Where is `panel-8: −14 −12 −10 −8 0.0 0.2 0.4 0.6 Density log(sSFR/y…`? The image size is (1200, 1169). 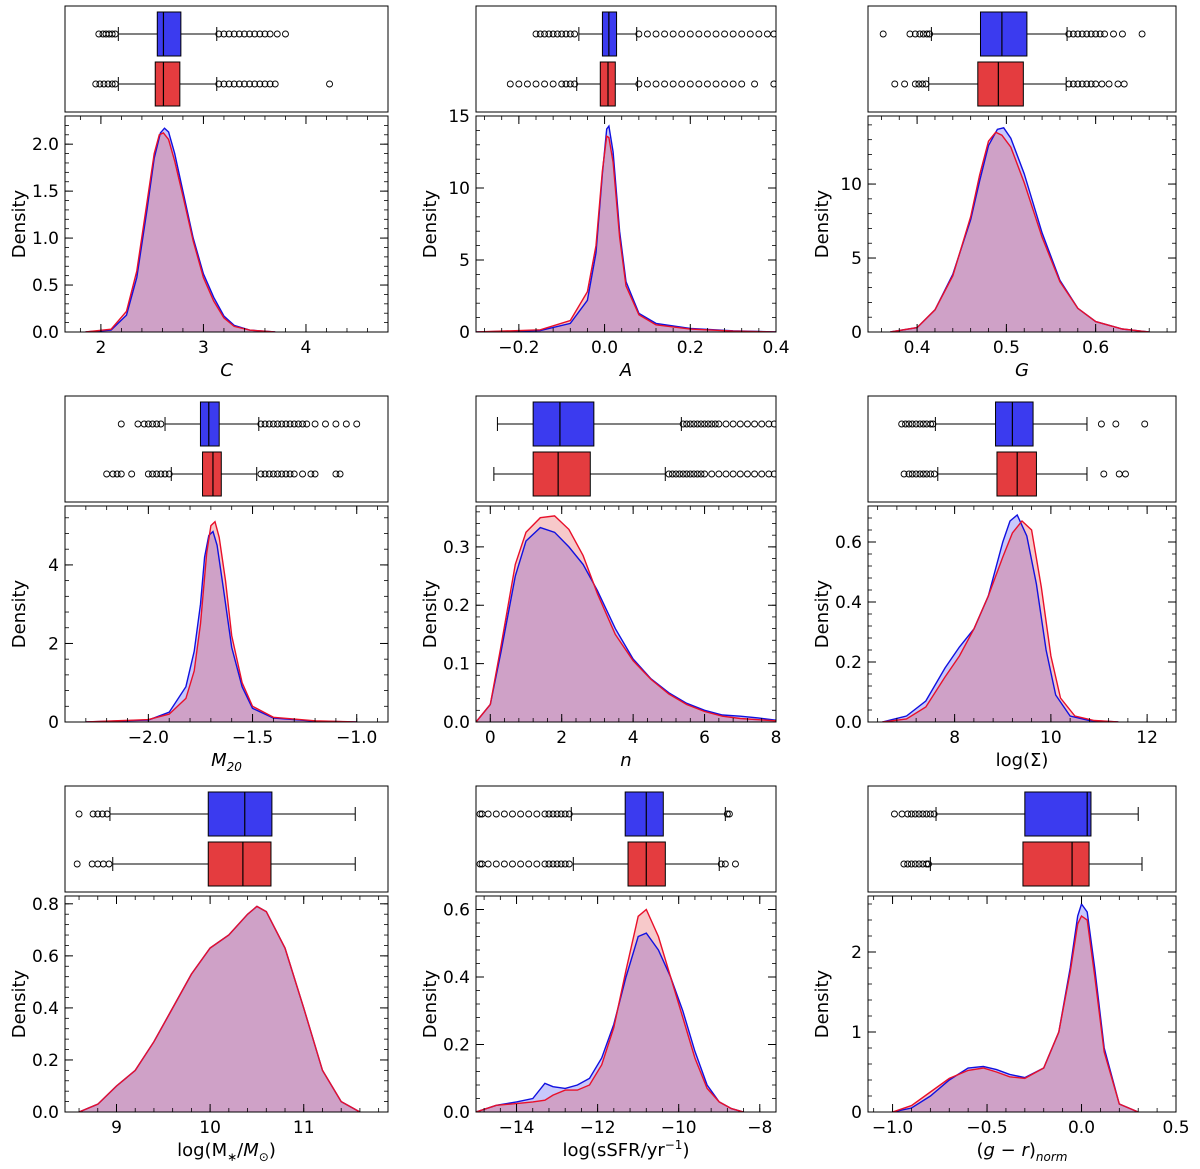 panel-8: −14 −12 −10 −8 0.0 0.2 0.4 0.6 Density log(sSFR/y… is located at coordinates (598, 973).